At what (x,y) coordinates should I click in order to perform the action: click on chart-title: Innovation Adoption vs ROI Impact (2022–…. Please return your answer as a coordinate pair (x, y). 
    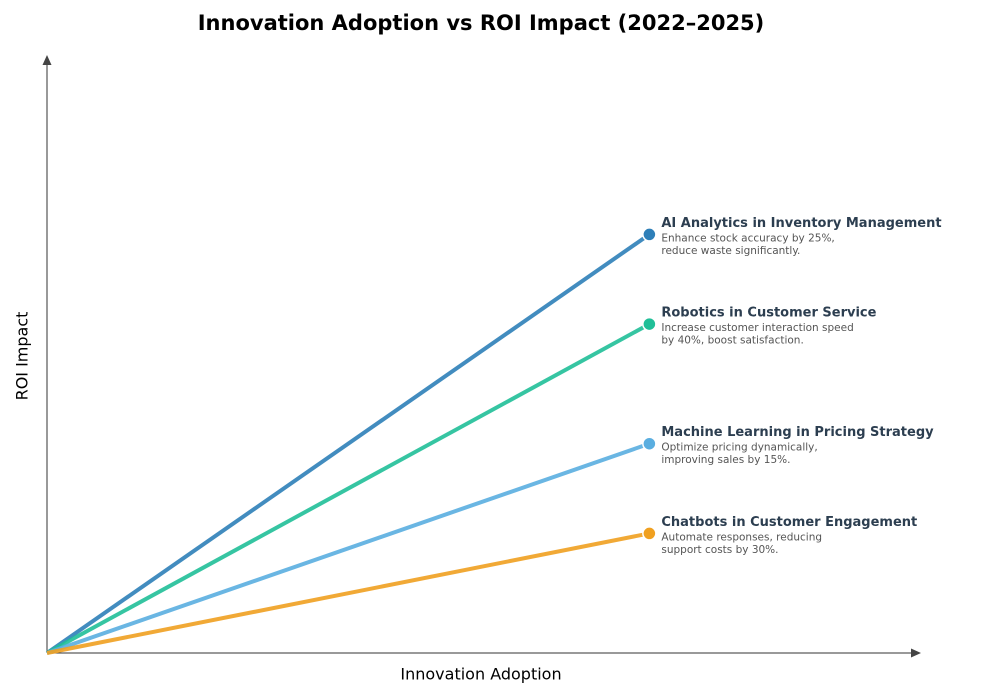
    Looking at the image, I should click on (481, 23).